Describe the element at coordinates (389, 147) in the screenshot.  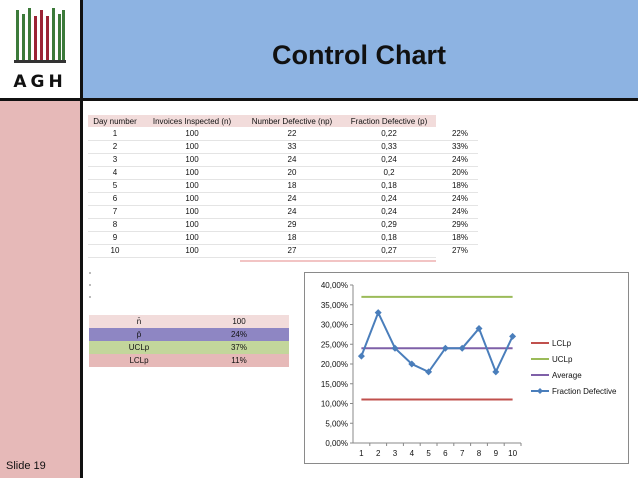
I see `table-cell: 0,33` at that location.